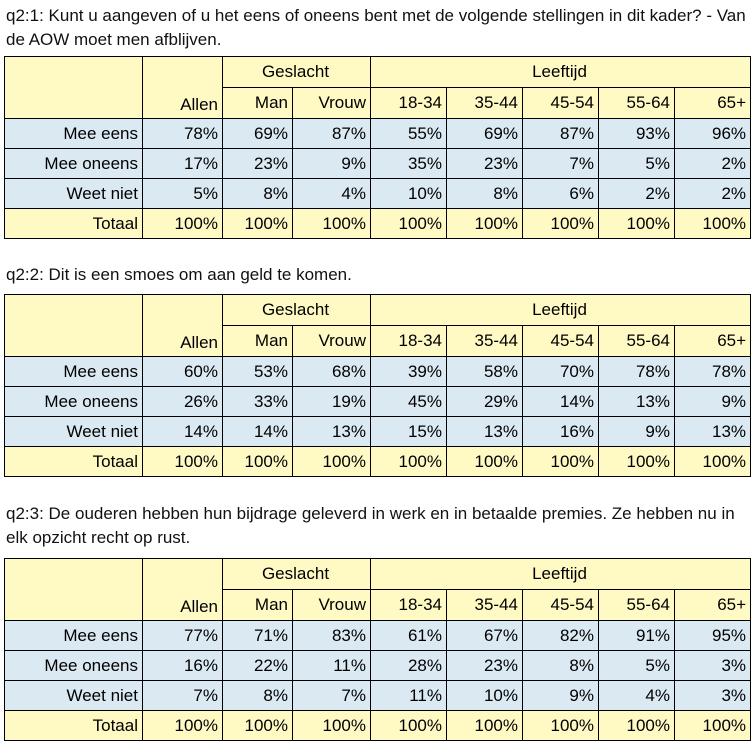 Image resolution: width=752 pixels, height=744 pixels. What do you see at coordinates (560, 371) in the screenshot?
I see `cell: 70%` at bounding box center [560, 371].